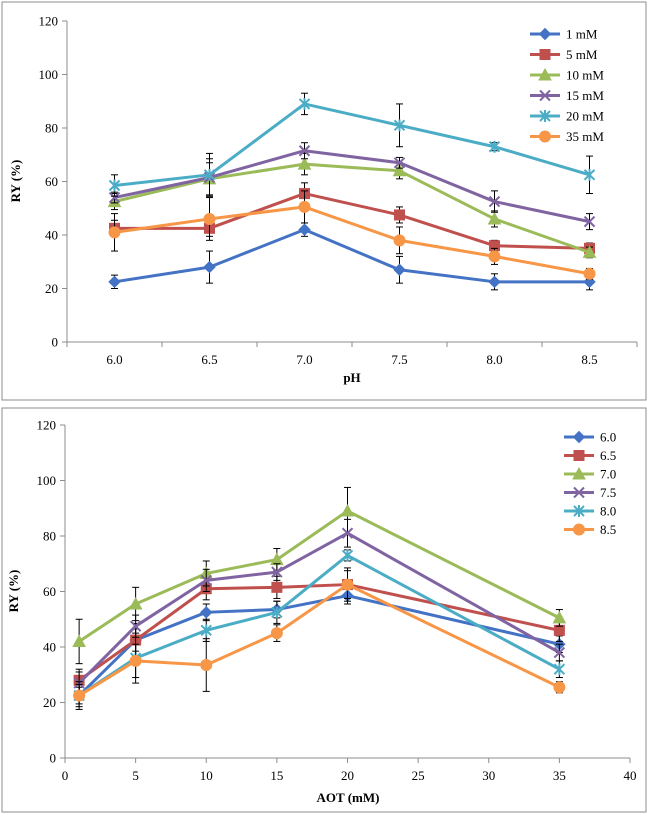  Describe the element at coordinates (51, 181) in the screenshot. I see `chart-1-y-tick-label: 60` at that location.